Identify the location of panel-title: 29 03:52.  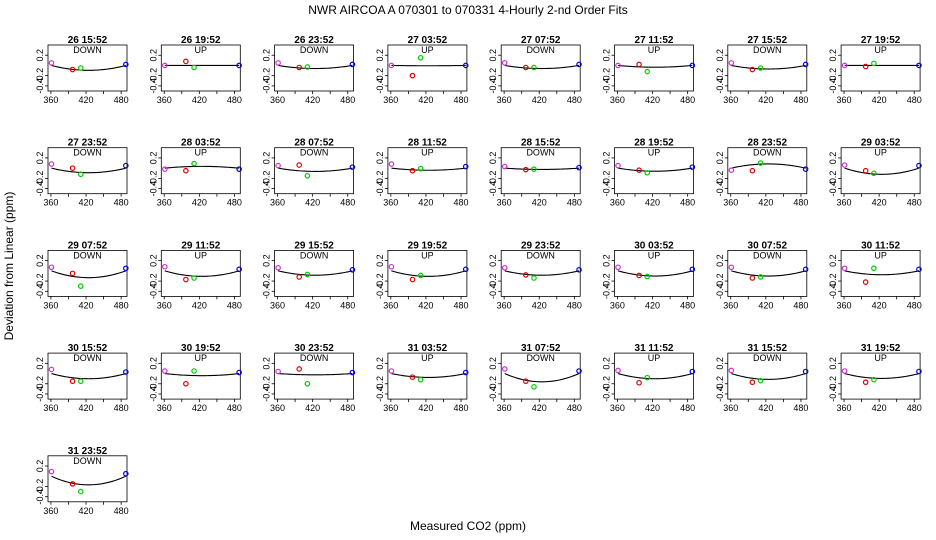
(881, 143).